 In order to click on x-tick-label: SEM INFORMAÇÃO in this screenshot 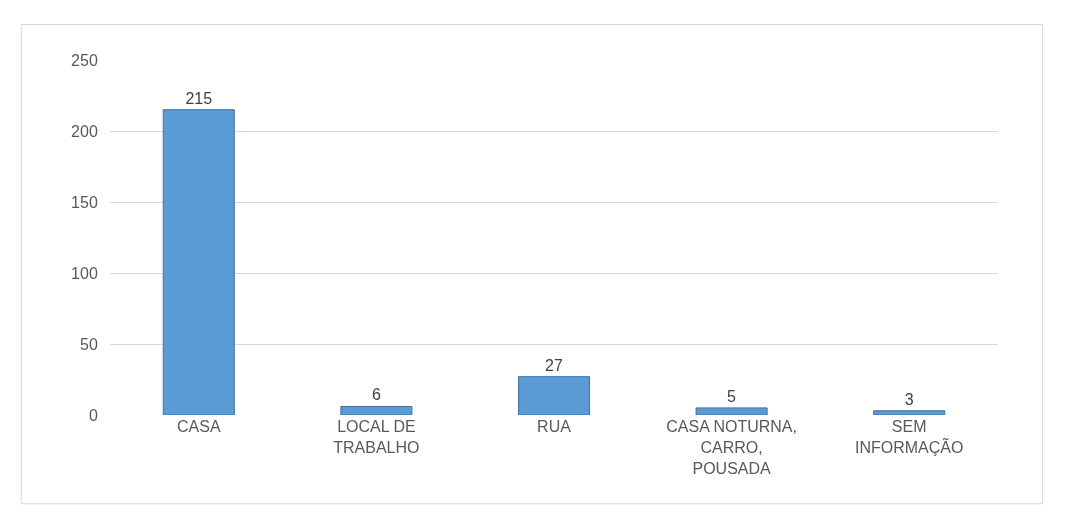, I will do `click(909, 437)`.